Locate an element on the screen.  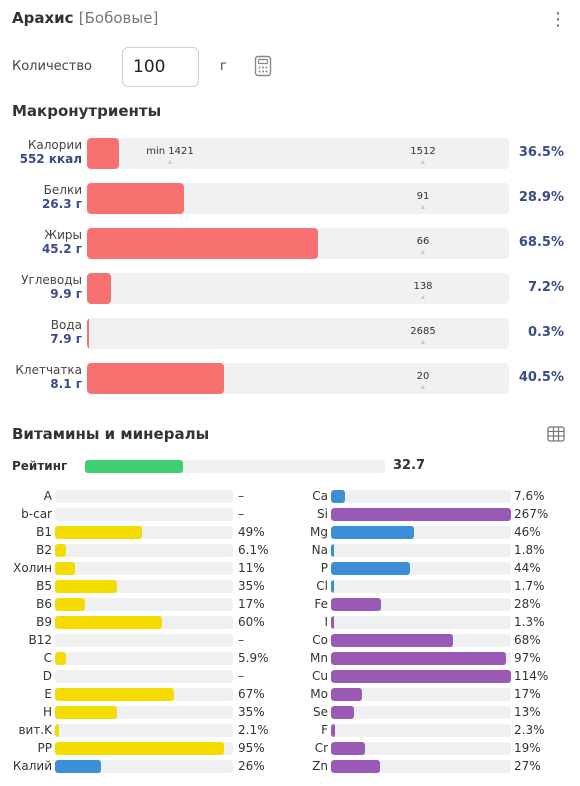
nutrient-value: 13% is located at coordinates (527, 712).